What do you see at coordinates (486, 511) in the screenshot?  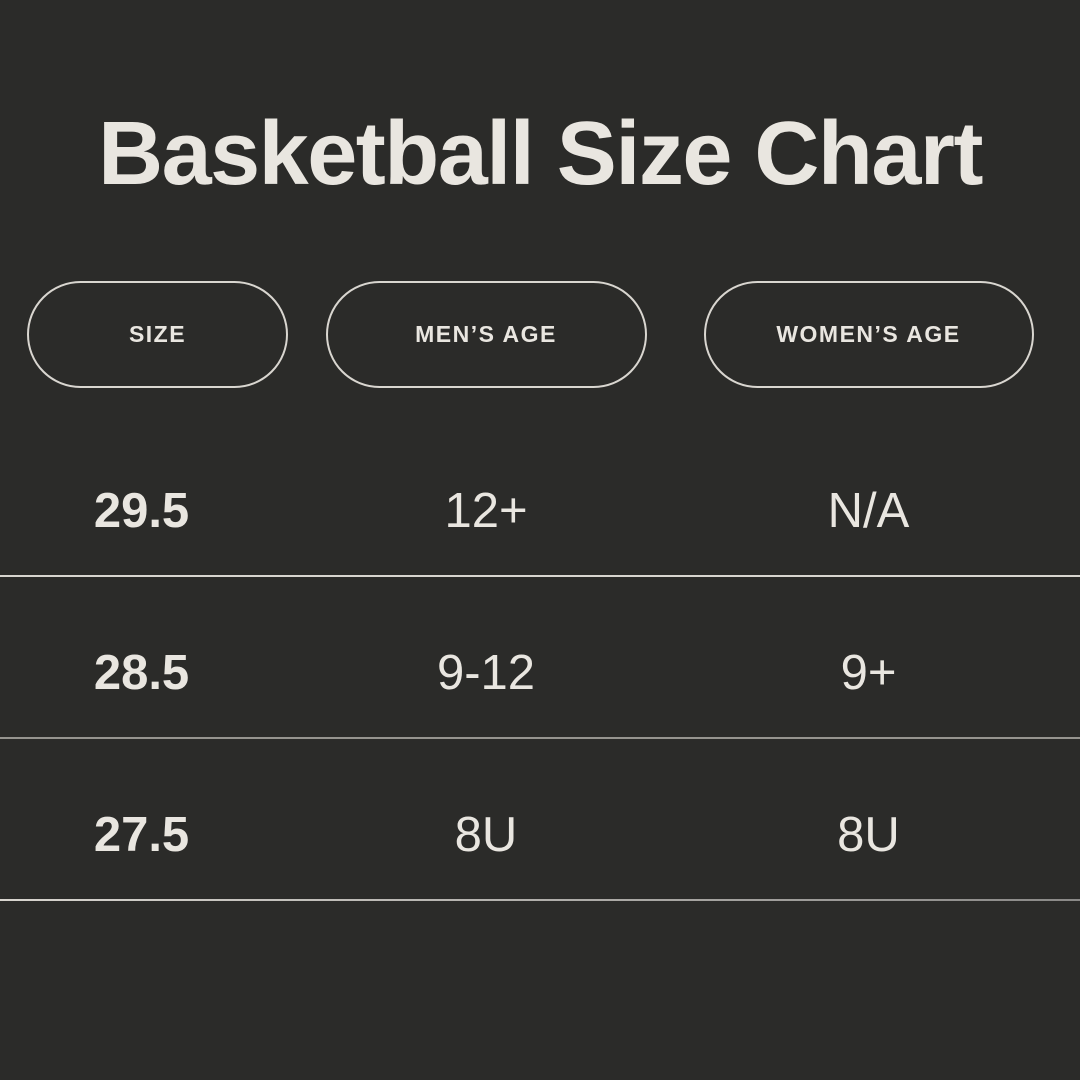 I see `mens-age-value: 12+` at bounding box center [486, 511].